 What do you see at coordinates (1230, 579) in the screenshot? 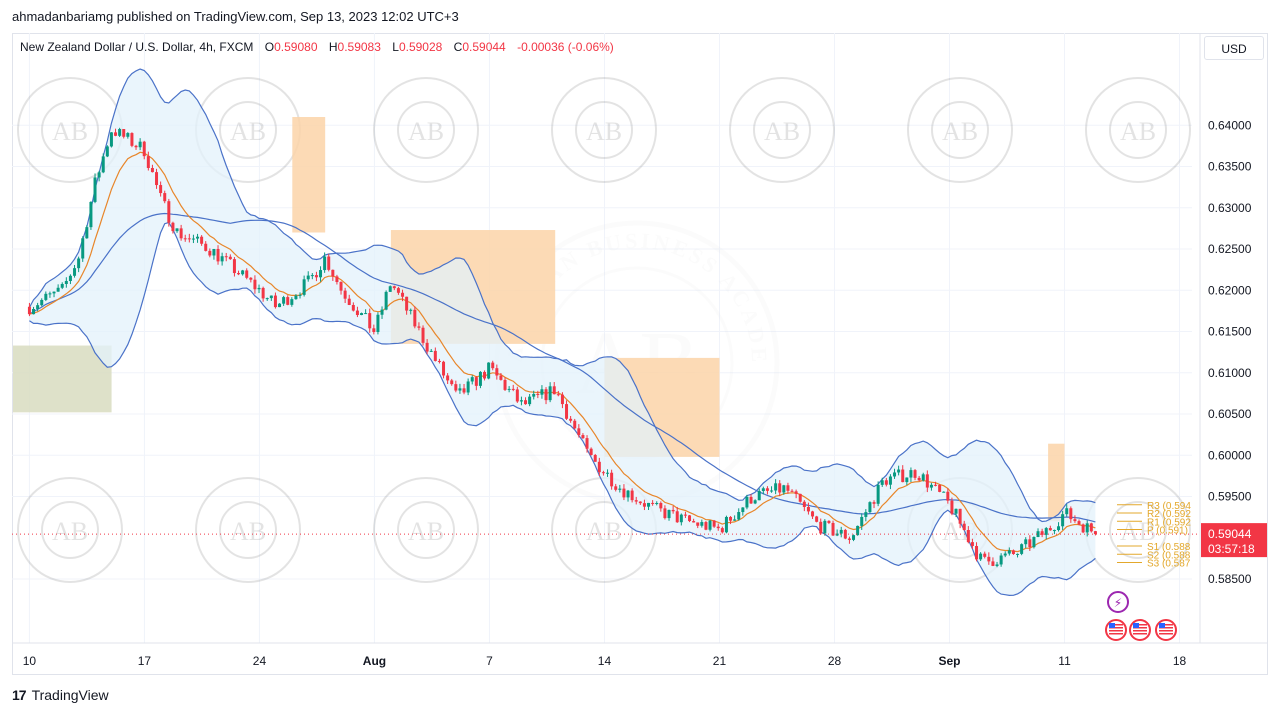
I see `y-tick-label: 0.58500` at bounding box center [1230, 579].